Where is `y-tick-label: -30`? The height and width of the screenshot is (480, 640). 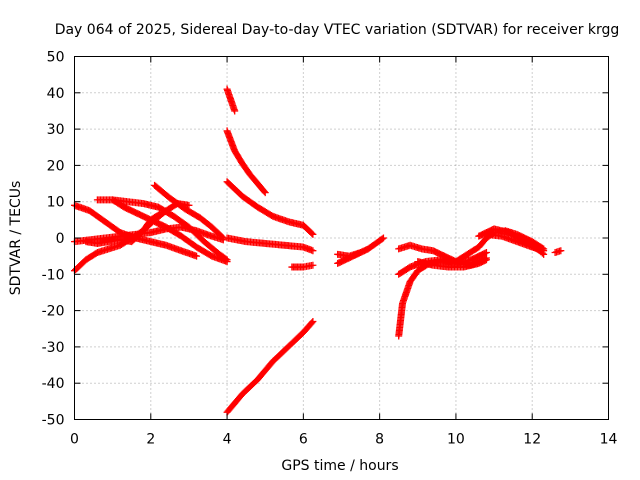
y-tick-label: -30 is located at coordinates (53, 348).